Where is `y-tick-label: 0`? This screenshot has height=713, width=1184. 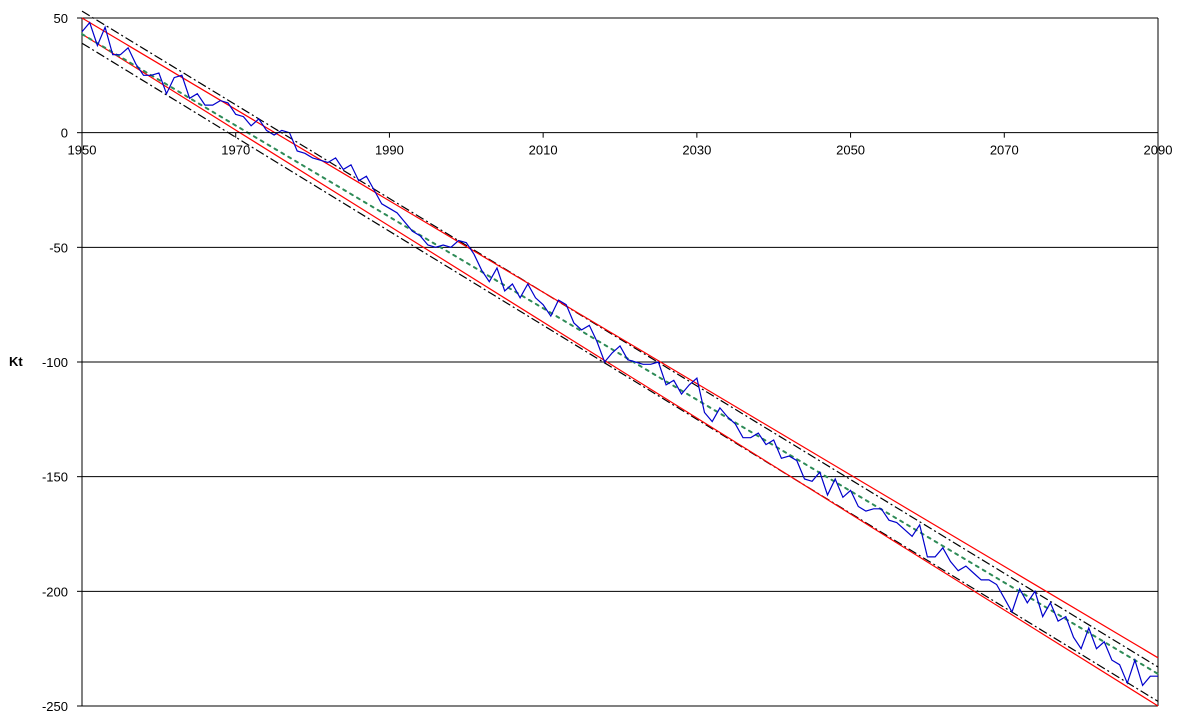
y-tick-label: 0 is located at coordinates (64, 133).